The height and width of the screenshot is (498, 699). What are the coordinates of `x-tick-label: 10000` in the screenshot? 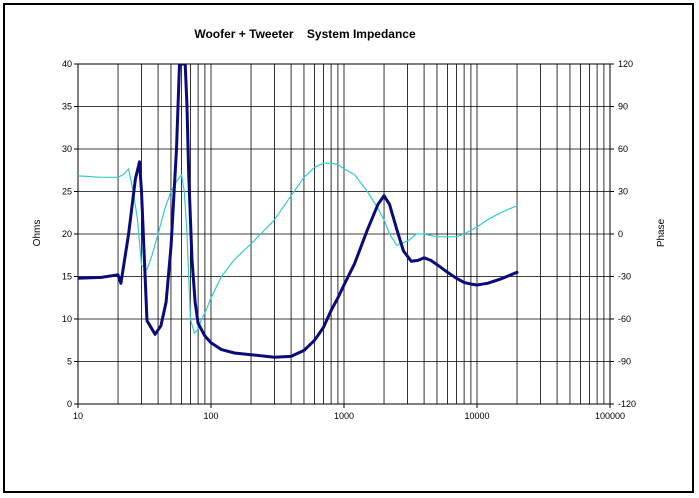 It's located at (476, 416).